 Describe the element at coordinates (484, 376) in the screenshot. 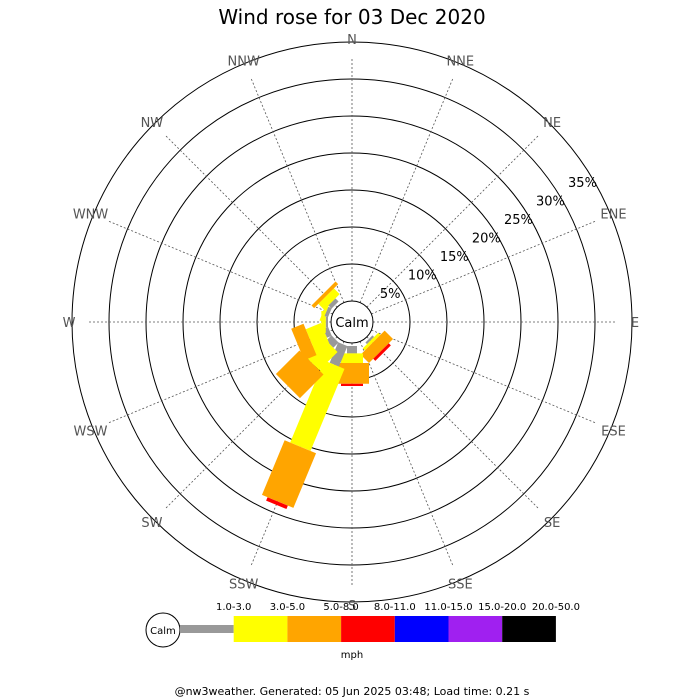

I see `spoke-ese` at that location.